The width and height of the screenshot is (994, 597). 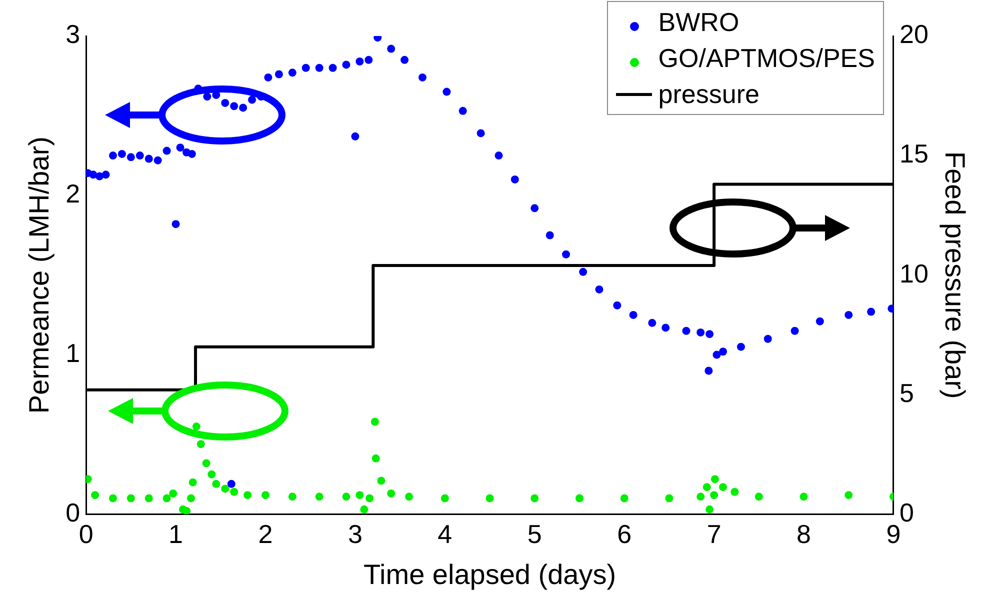 What do you see at coordinates (73, 193) in the screenshot?
I see `y-tick-label: 2` at bounding box center [73, 193].